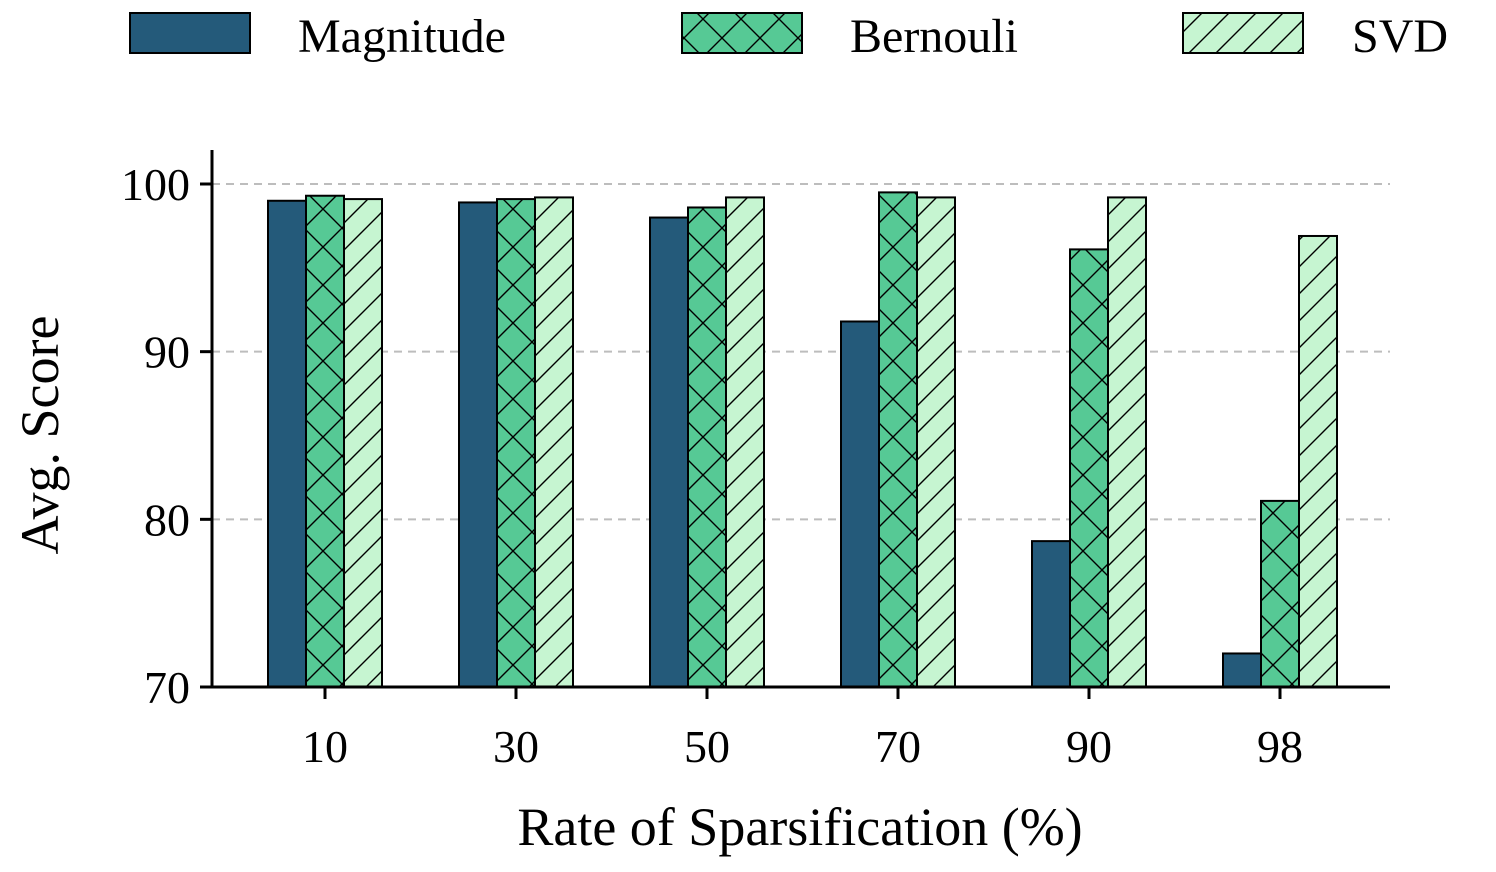  I want to click on y-tick-label: 70, so click(167, 687).